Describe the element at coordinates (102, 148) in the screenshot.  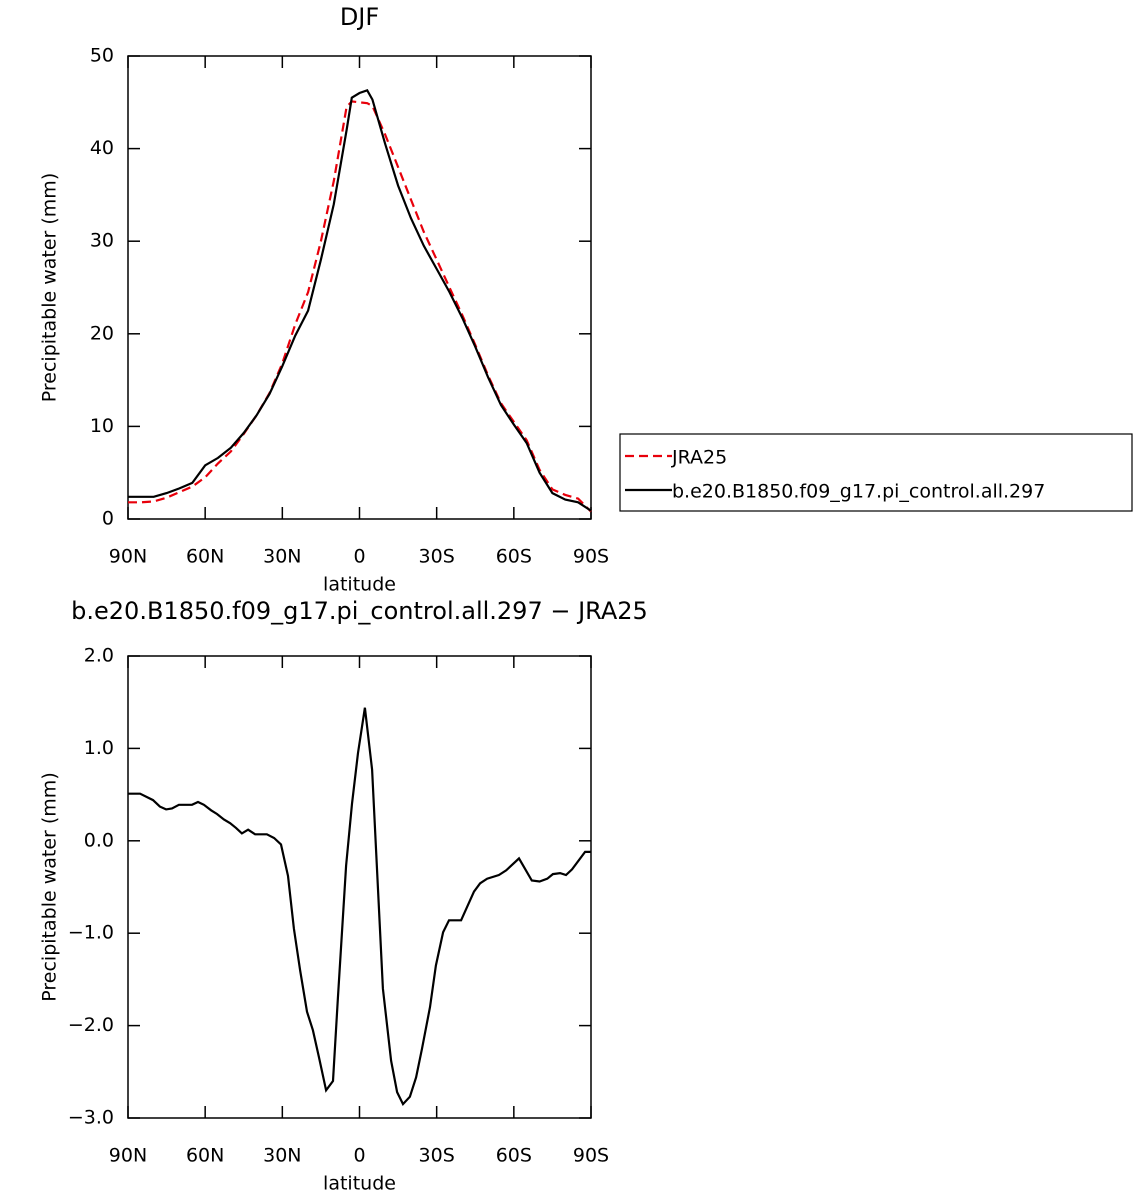
I see `y-tick-label: 40` at that location.